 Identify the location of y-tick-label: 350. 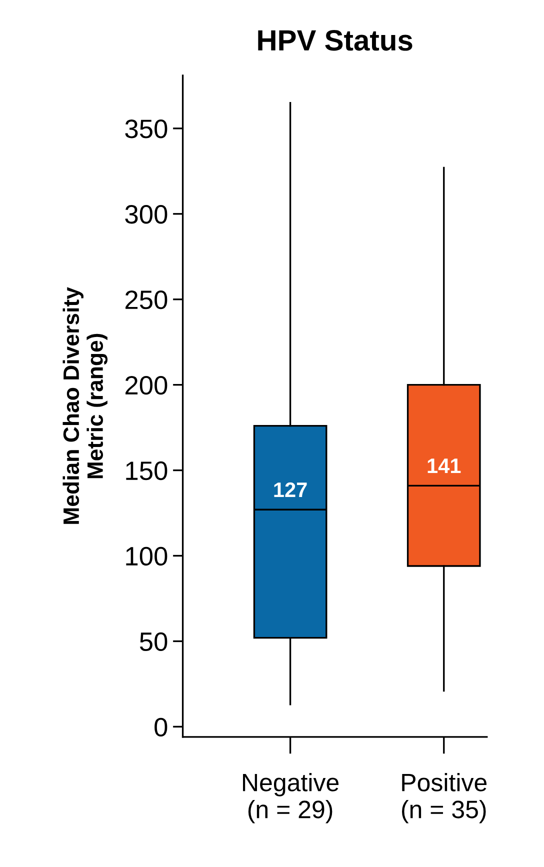
(146, 129).